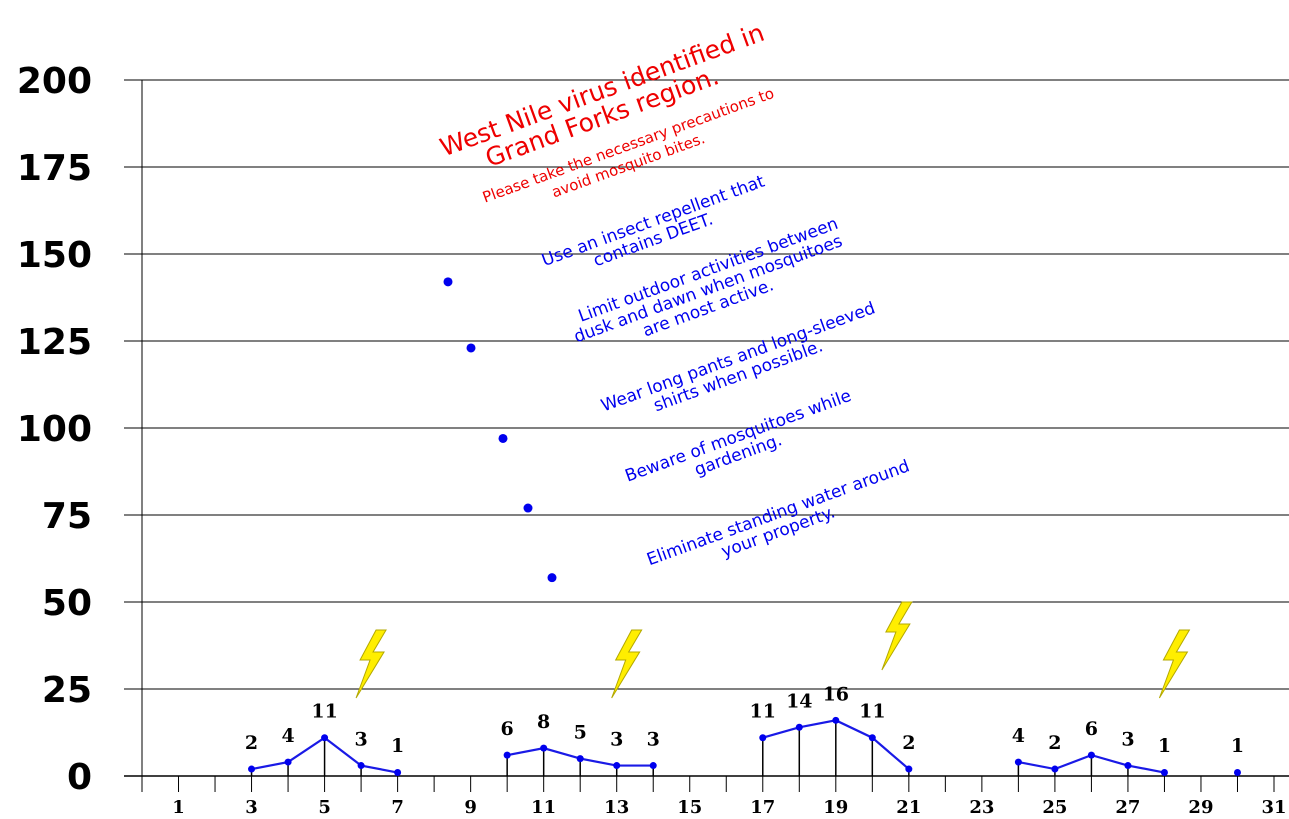  Describe the element at coordinates (470, 807) in the screenshot. I see `x-tick-label-9: 9` at that location.